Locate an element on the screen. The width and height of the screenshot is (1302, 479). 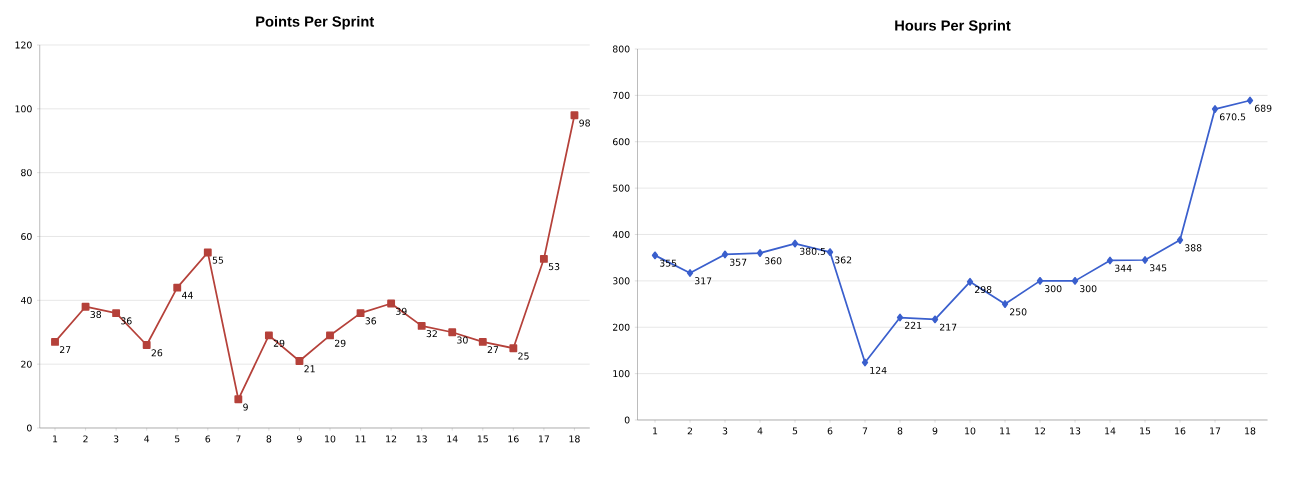
data-label: 21 is located at coordinates (309, 369).